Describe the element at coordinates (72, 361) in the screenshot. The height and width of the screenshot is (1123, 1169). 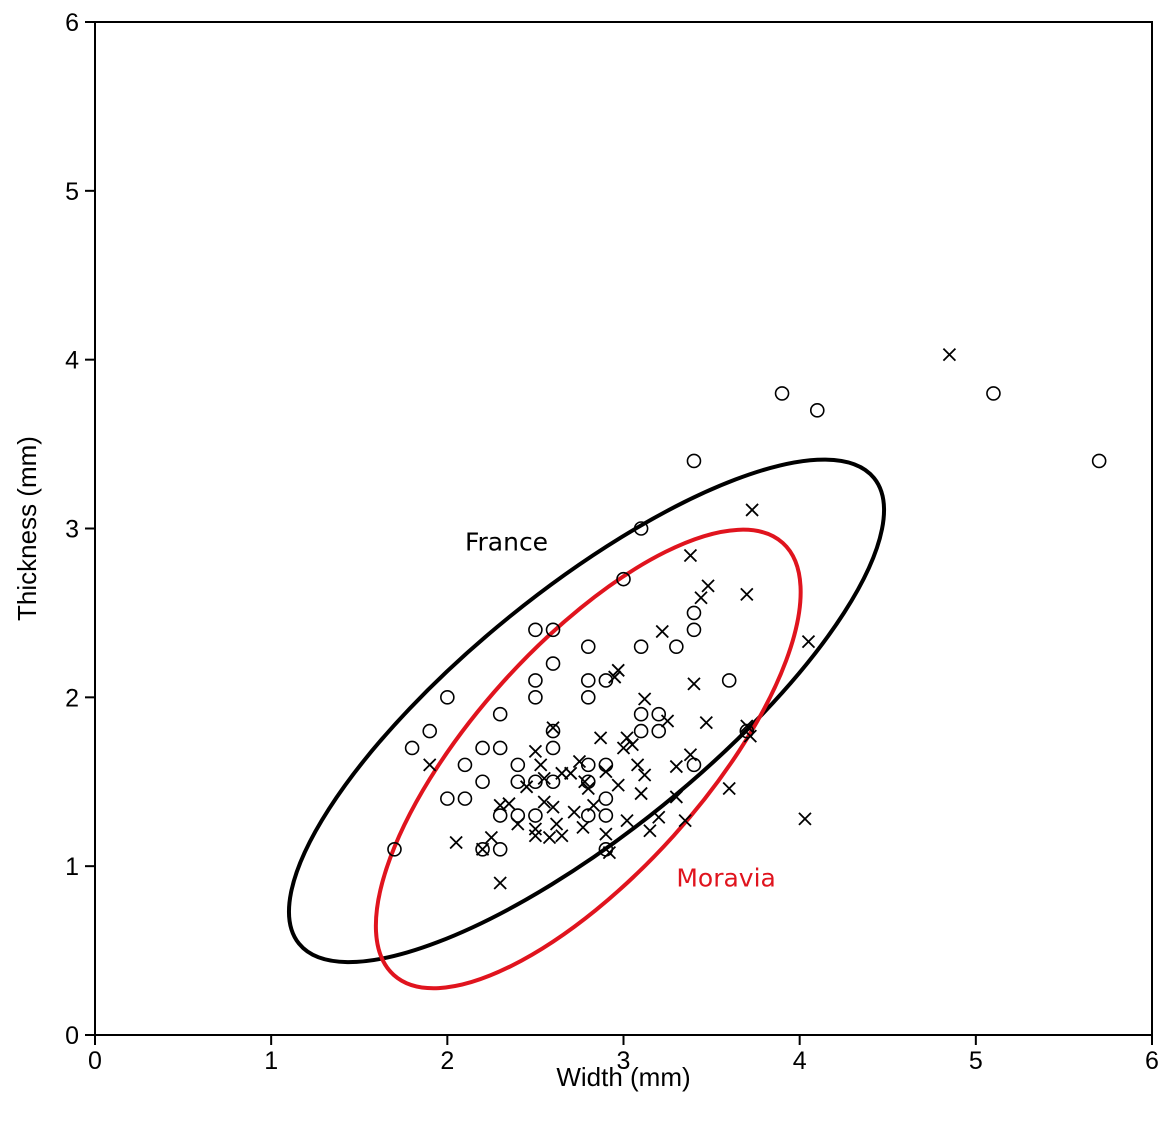
I see `y-tick-label: 4` at that location.